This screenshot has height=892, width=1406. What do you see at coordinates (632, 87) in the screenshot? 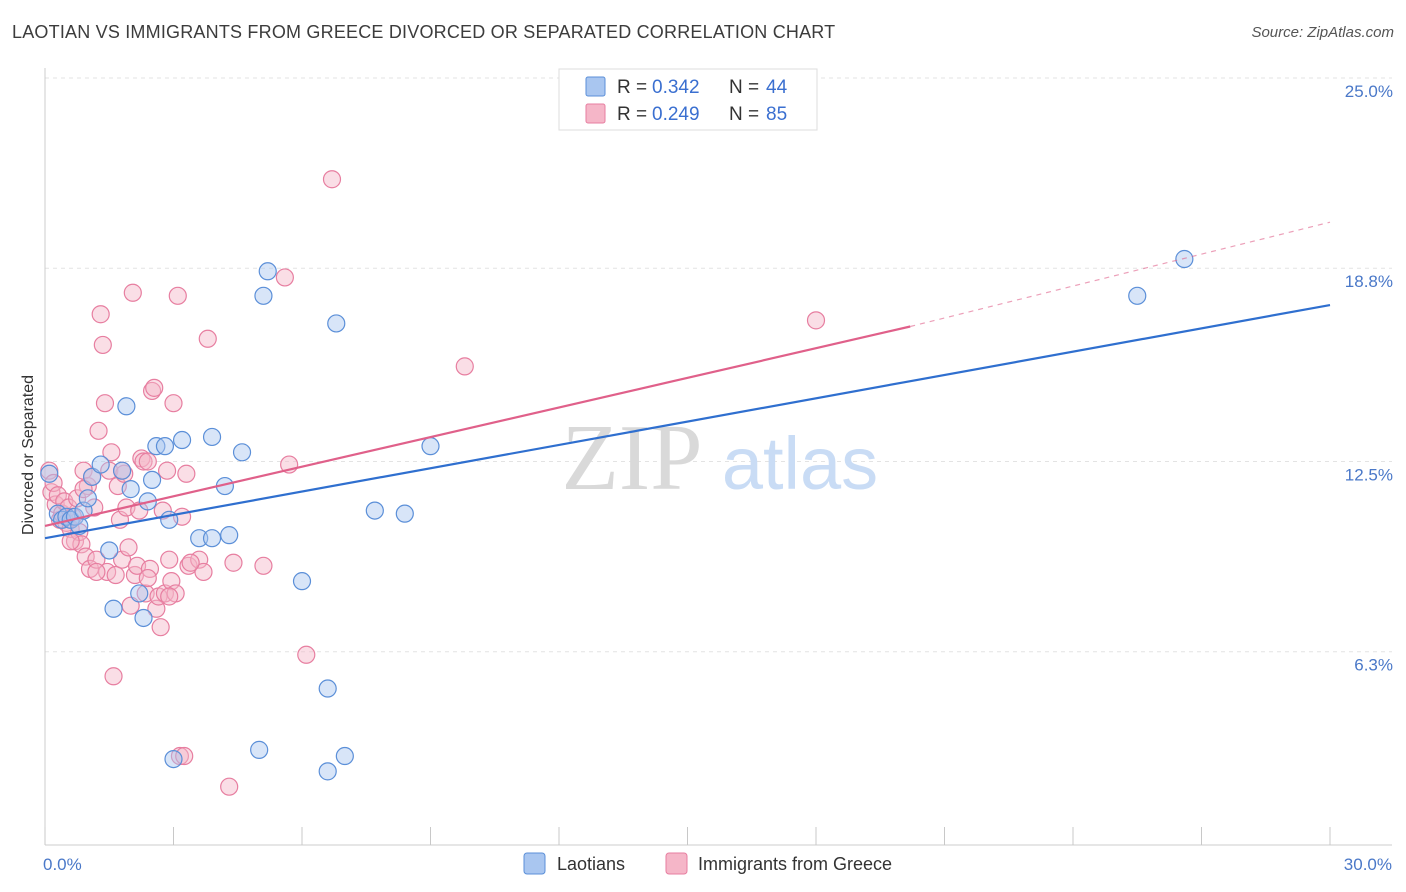
I see `legend-r-label-laotians: R =` at bounding box center [632, 87].